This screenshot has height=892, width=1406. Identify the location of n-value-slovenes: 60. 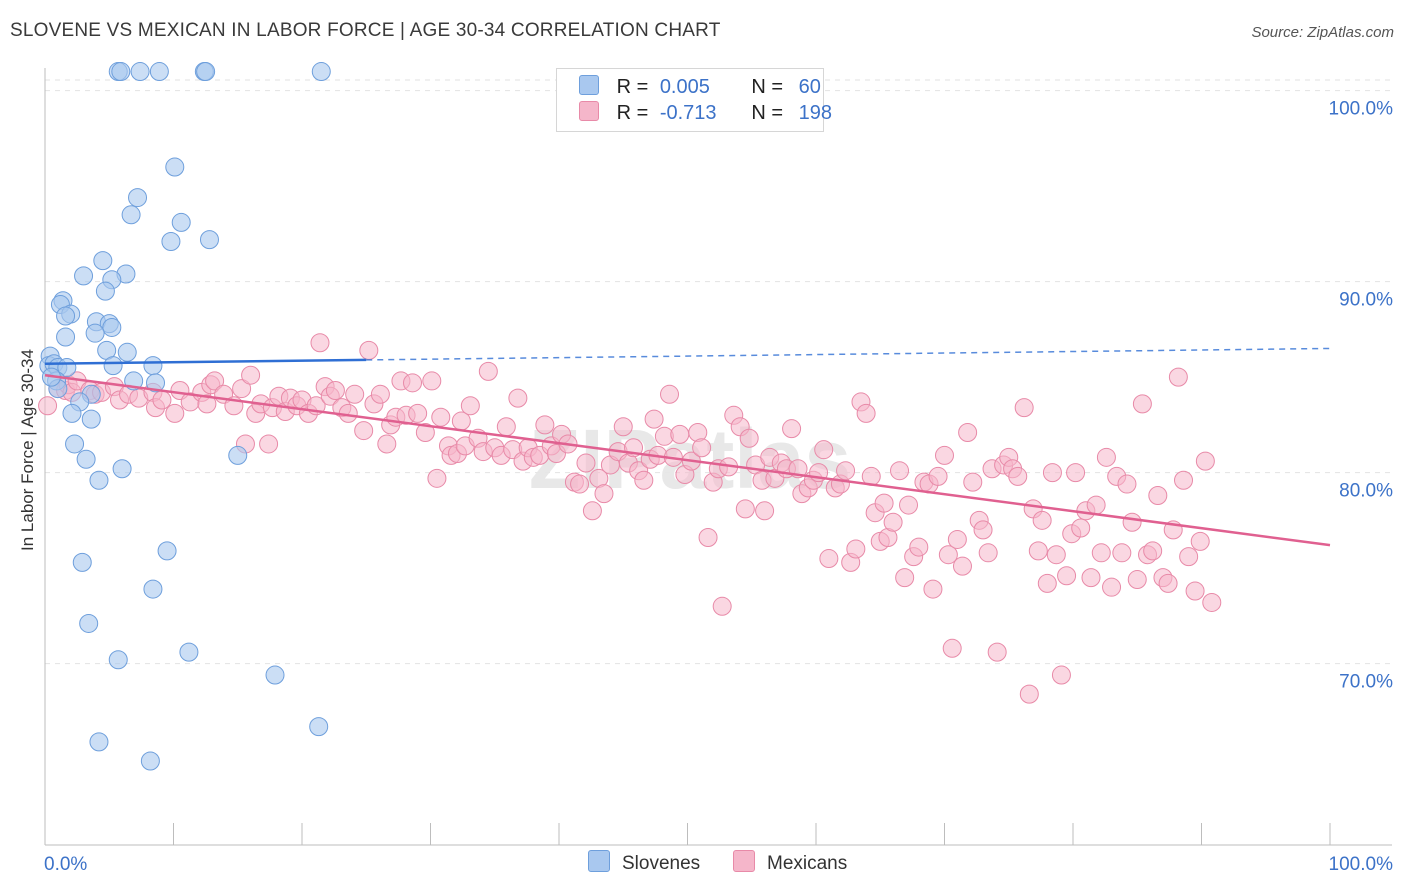
(809, 87).